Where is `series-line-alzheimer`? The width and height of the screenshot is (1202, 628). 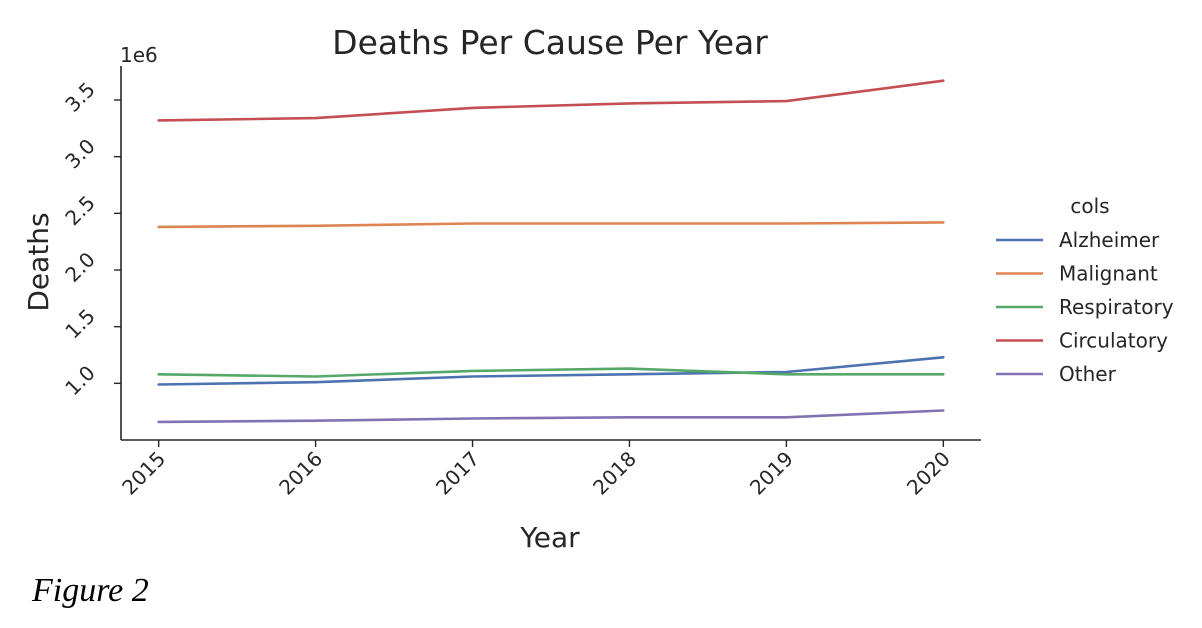
series-line-alzheimer is located at coordinates (551, 370).